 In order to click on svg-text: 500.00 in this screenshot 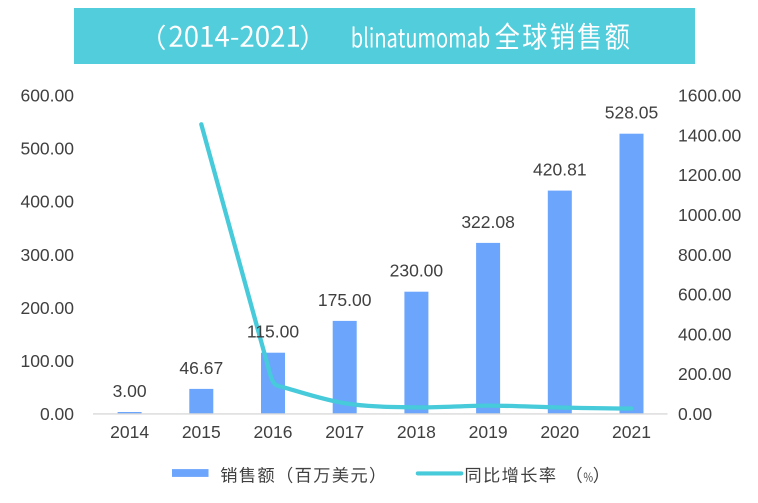, I will do `click(47, 149)`.